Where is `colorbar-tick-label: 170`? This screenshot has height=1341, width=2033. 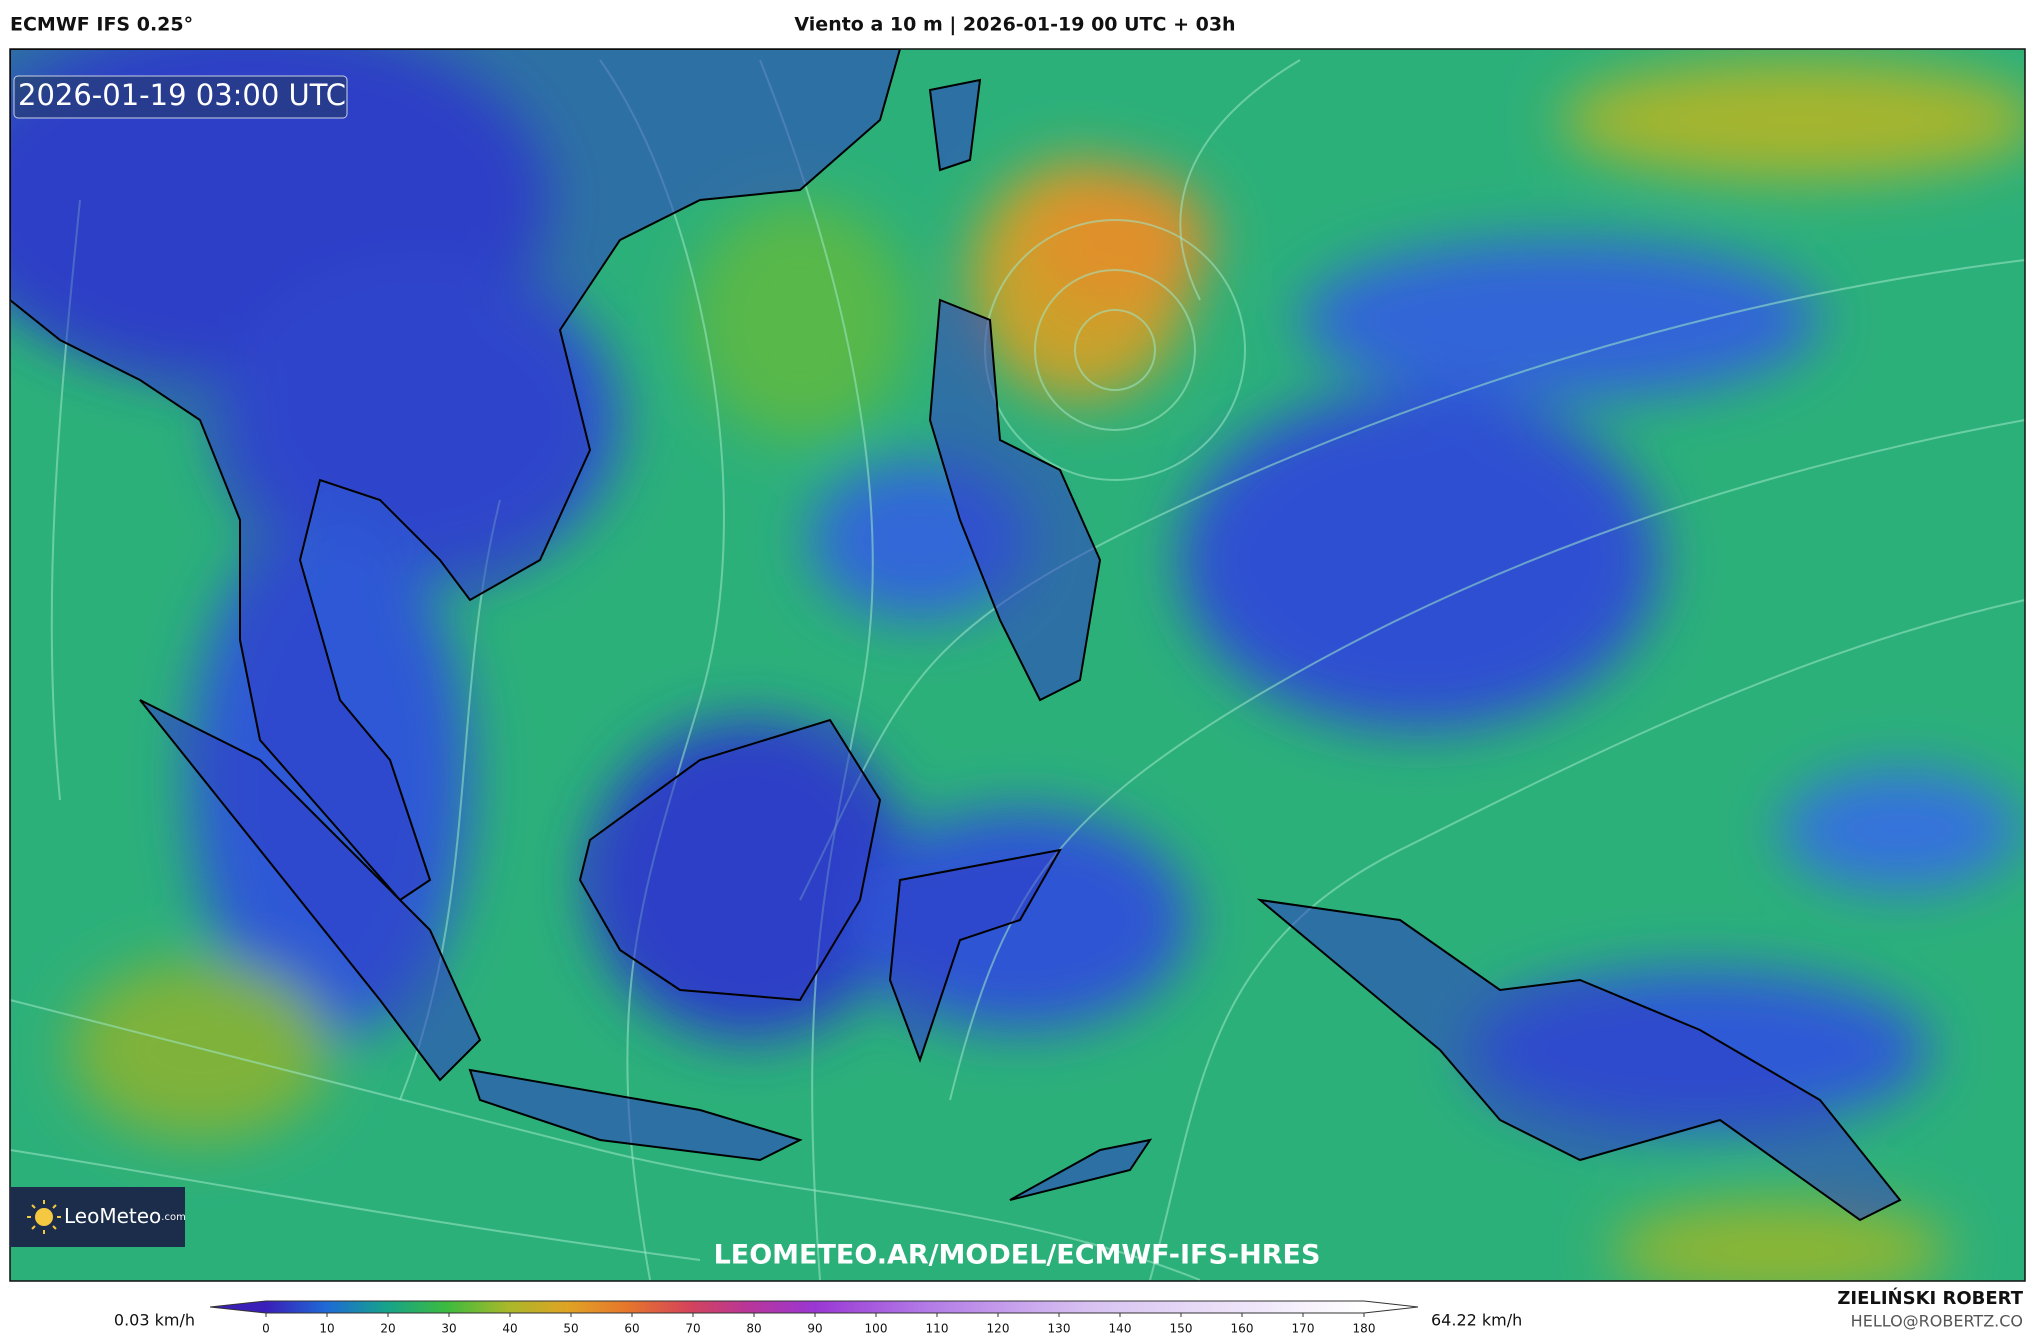
colorbar-tick-label: 170 is located at coordinates (1303, 1329).